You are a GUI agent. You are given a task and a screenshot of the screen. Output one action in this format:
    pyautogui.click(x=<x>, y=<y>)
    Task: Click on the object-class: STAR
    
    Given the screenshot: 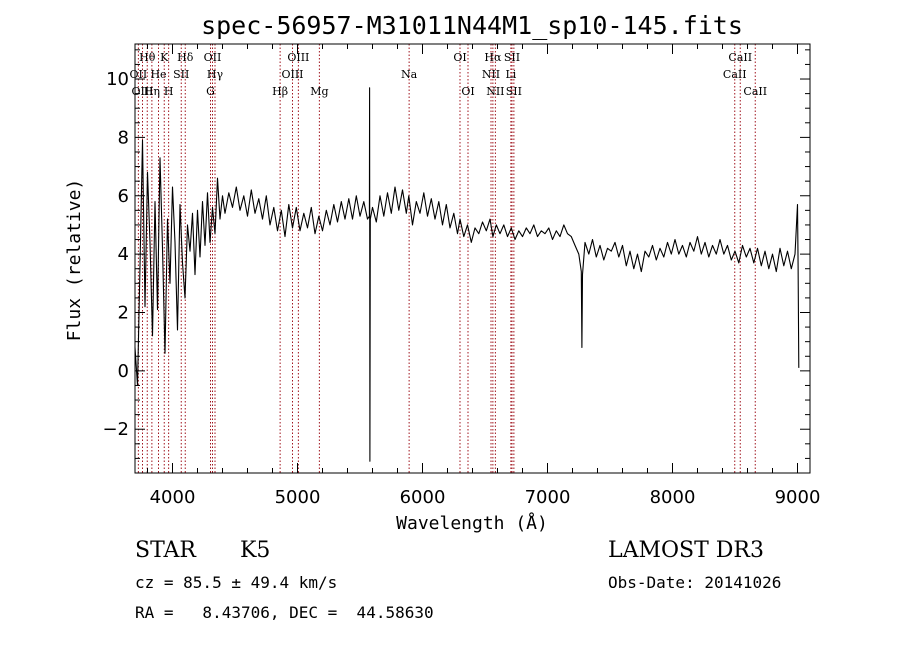 What is the action you would take?
    pyautogui.click(x=165, y=550)
    